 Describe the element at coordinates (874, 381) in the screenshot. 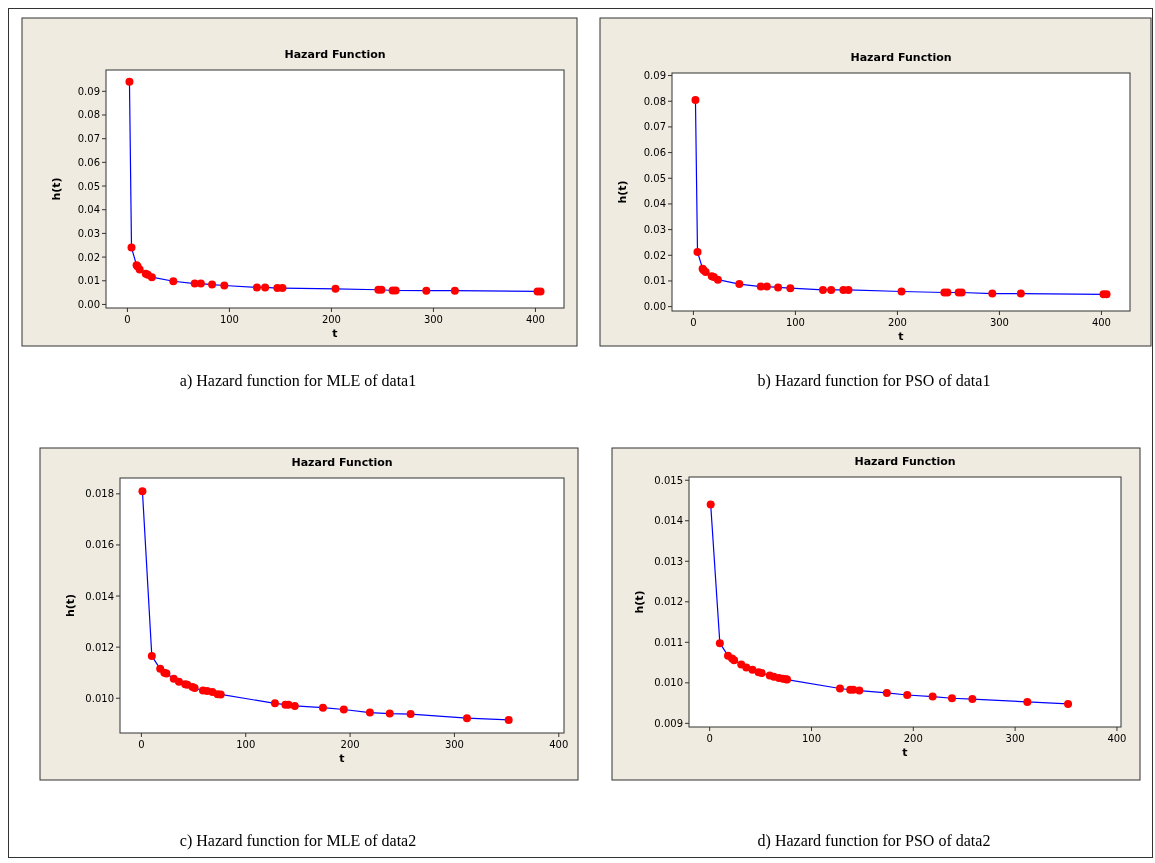

I see `text: b) Hazard function for PSO of data1` at that location.